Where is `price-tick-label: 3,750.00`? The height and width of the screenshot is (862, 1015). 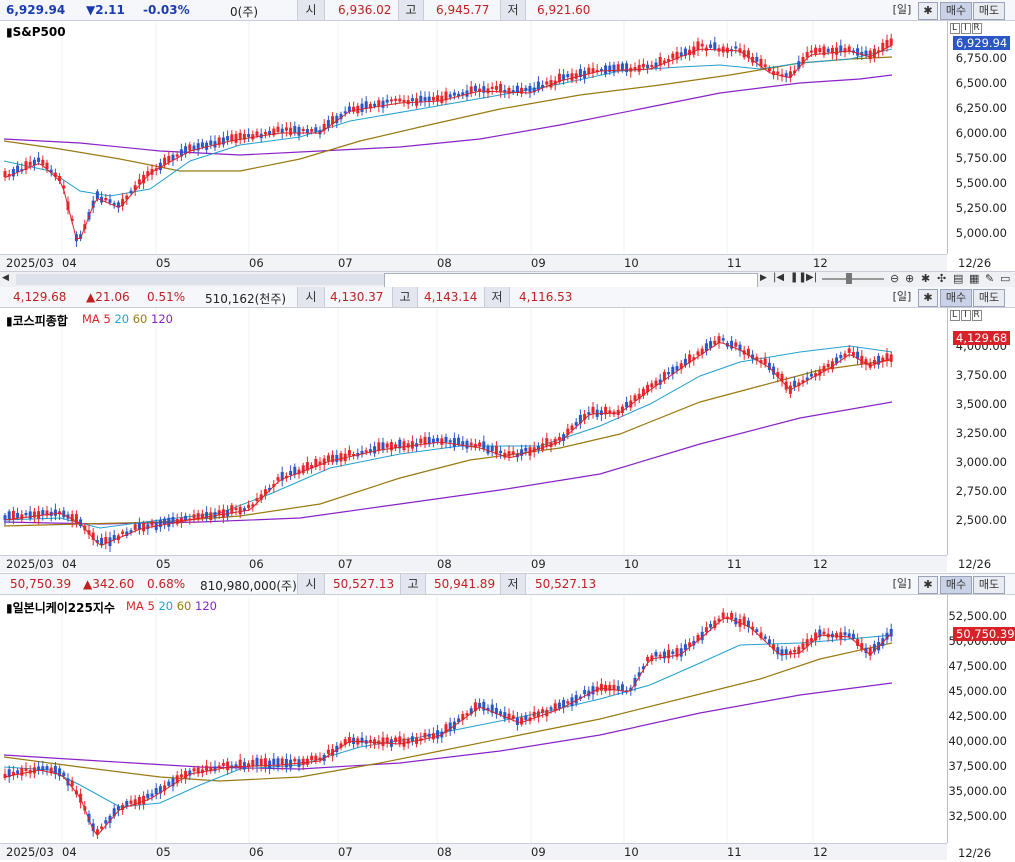
price-tick-label: 3,750.00 is located at coordinates (981, 375).